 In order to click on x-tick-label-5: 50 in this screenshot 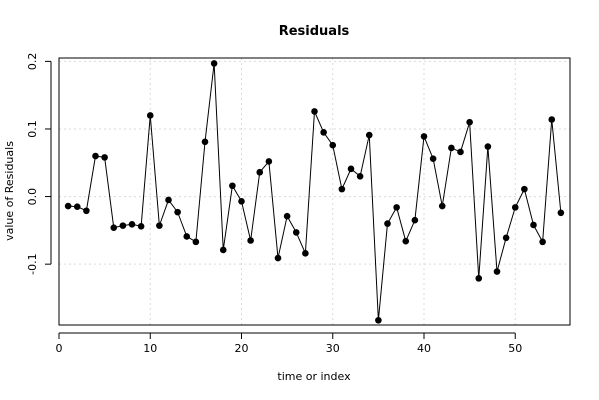, I will do `click(515, 348)`.